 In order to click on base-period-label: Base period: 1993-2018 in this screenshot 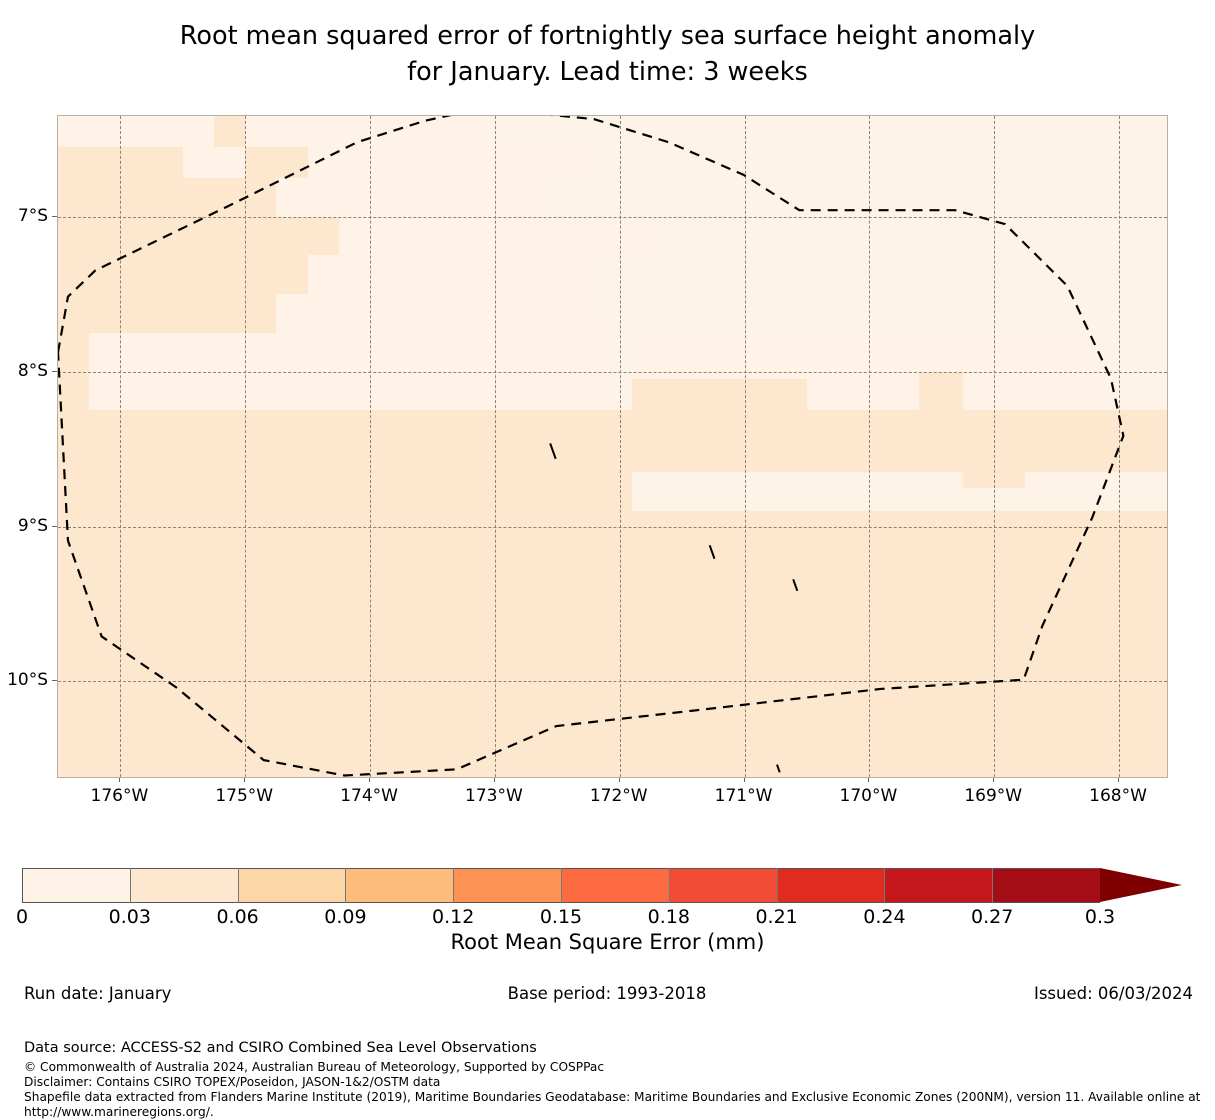, I will do `click(607, 993)`.